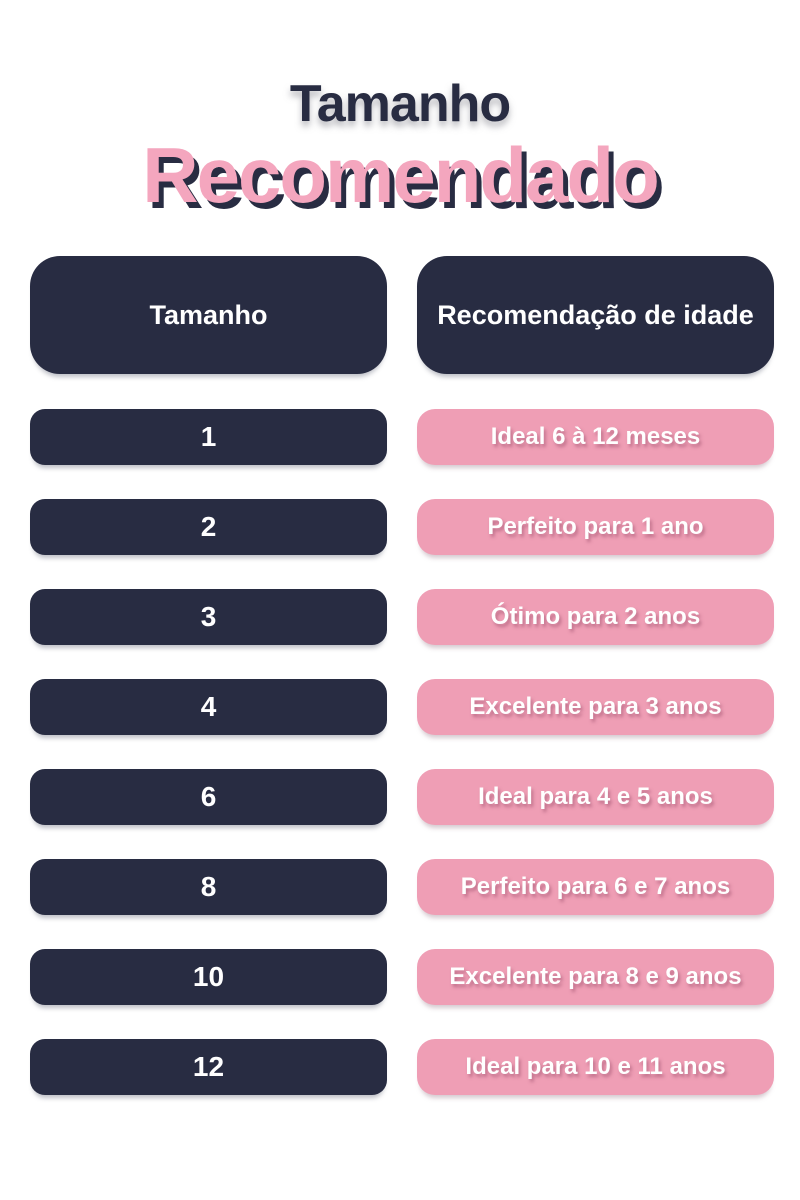 The image size is (800, 1200). What do you see at coordinates (595, 315) in the screenshot?
I see `header-age-column: Recomendação de idade` at bounding box center [595, 315].